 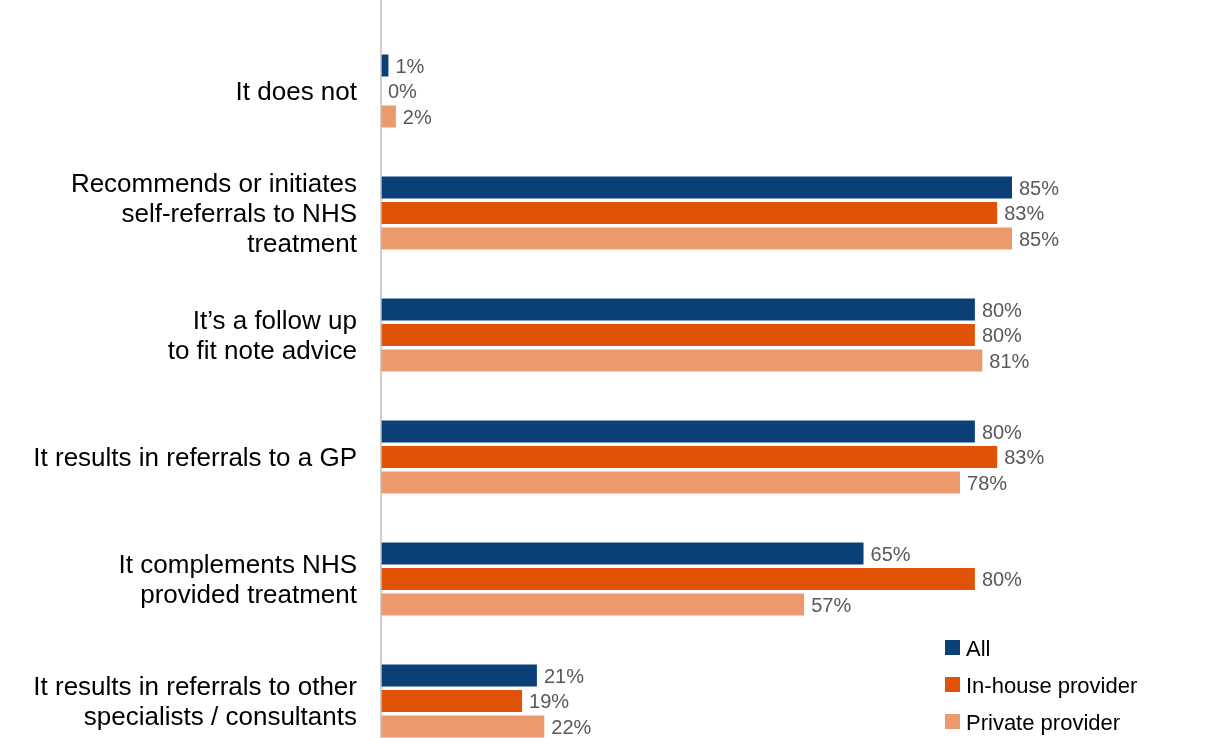 What do you see at coordinates (890, 553) in the screenshot?
I see `data-label: 65%` at bounding box center [890, 553].